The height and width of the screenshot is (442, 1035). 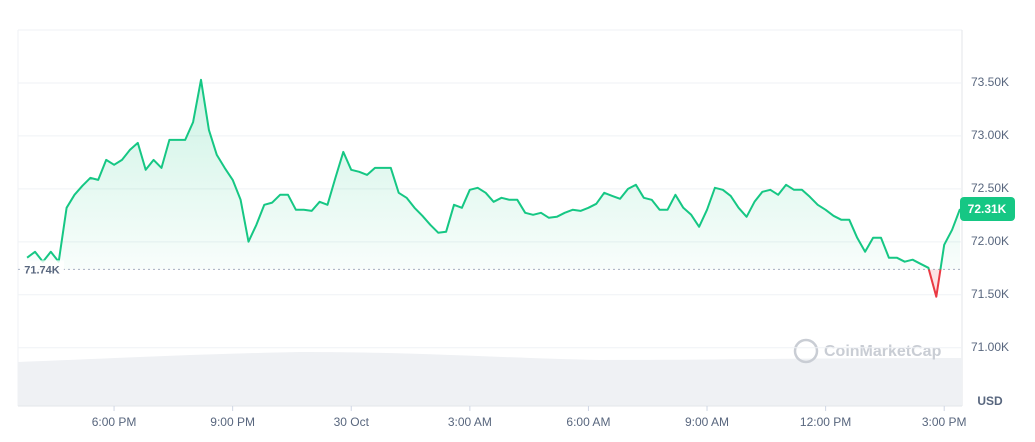 What do you see at coordinates (990, 188) in the screenshot?
I see `y-tick-label: 72.50K` at bounding box center [990, 188].